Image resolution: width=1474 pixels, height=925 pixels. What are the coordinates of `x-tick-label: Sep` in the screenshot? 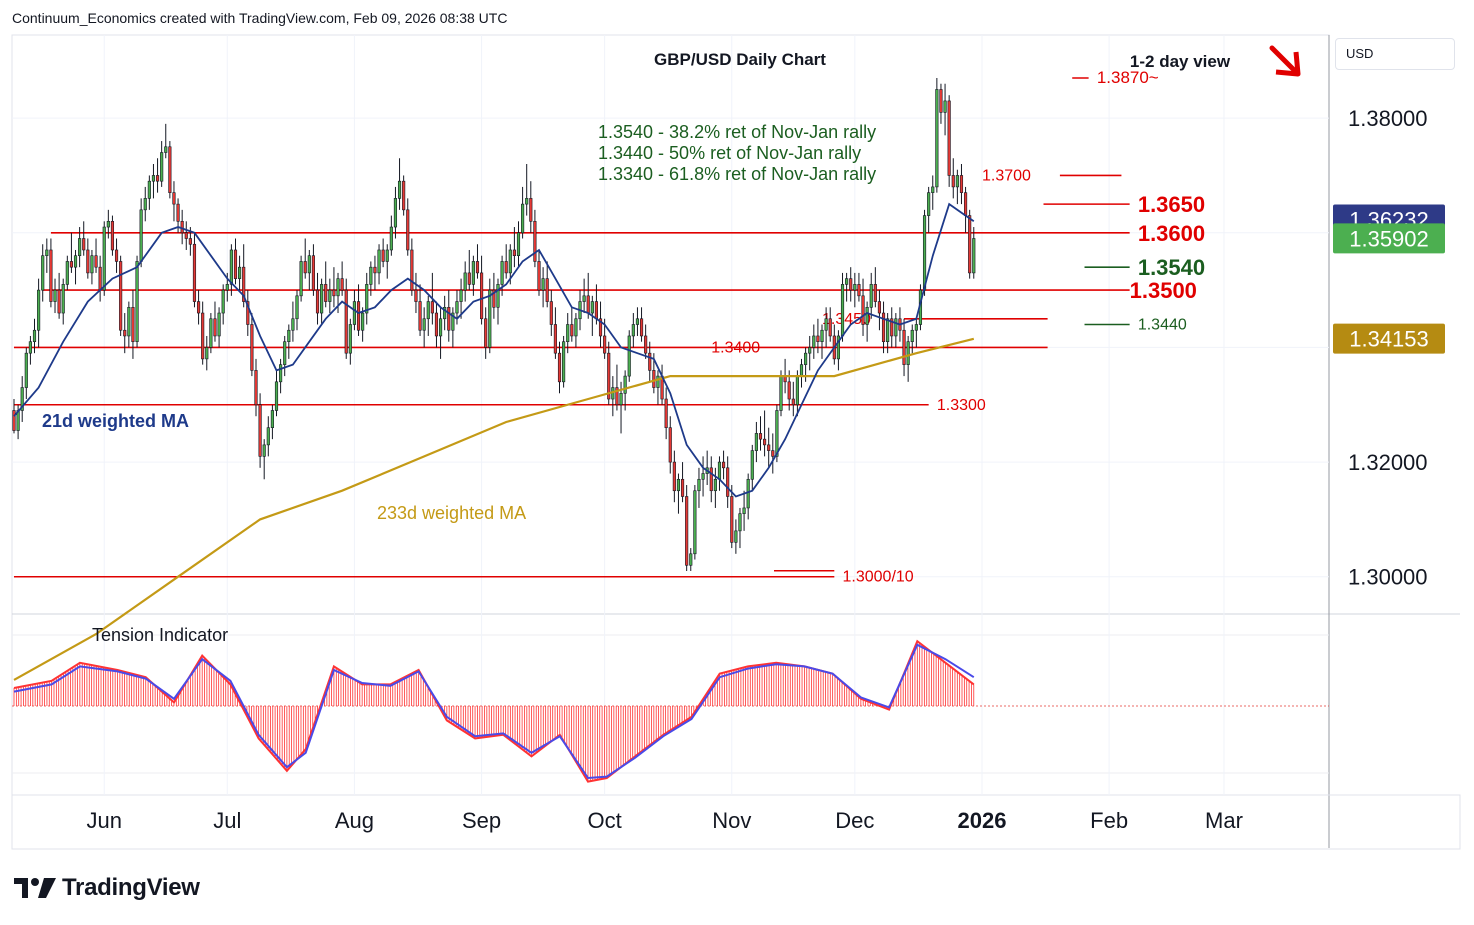 It's located at (481, 820).